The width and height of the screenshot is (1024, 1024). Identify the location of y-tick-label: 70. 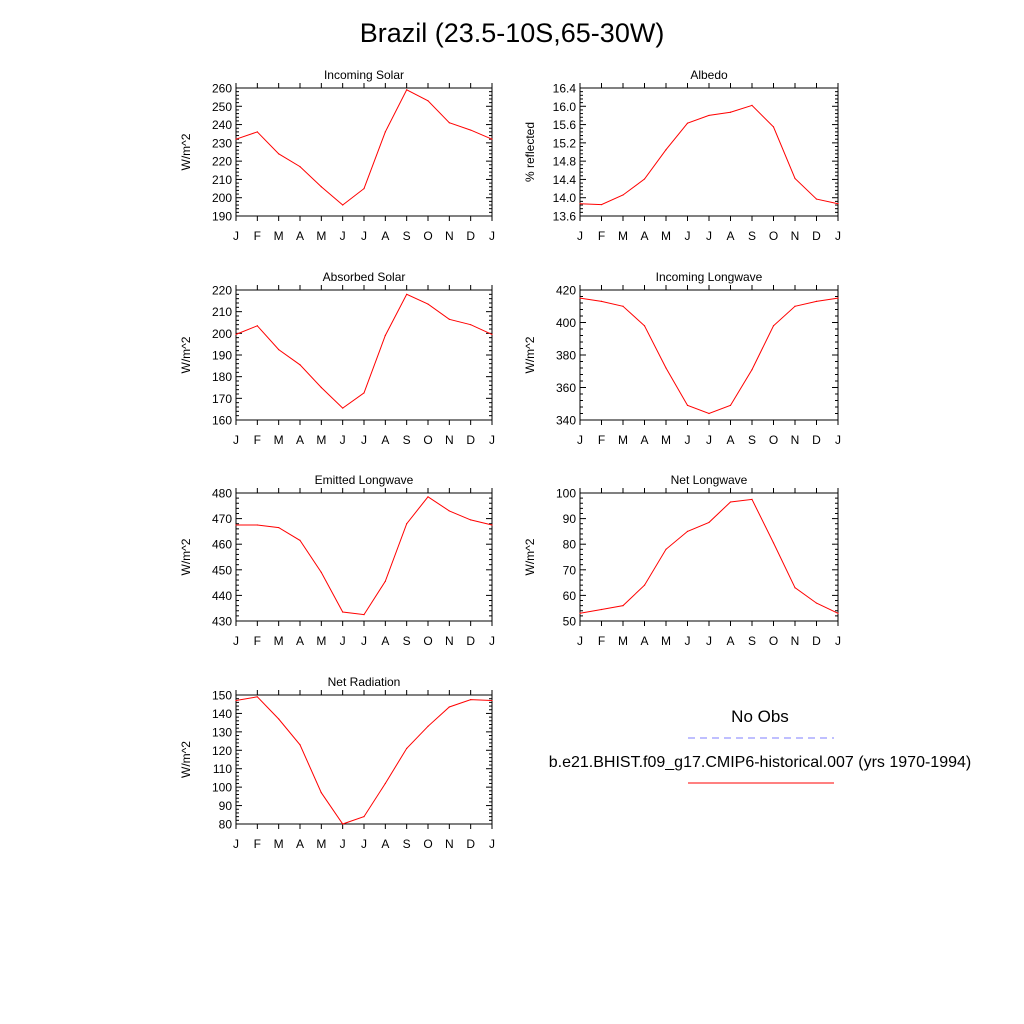
(570, 570).